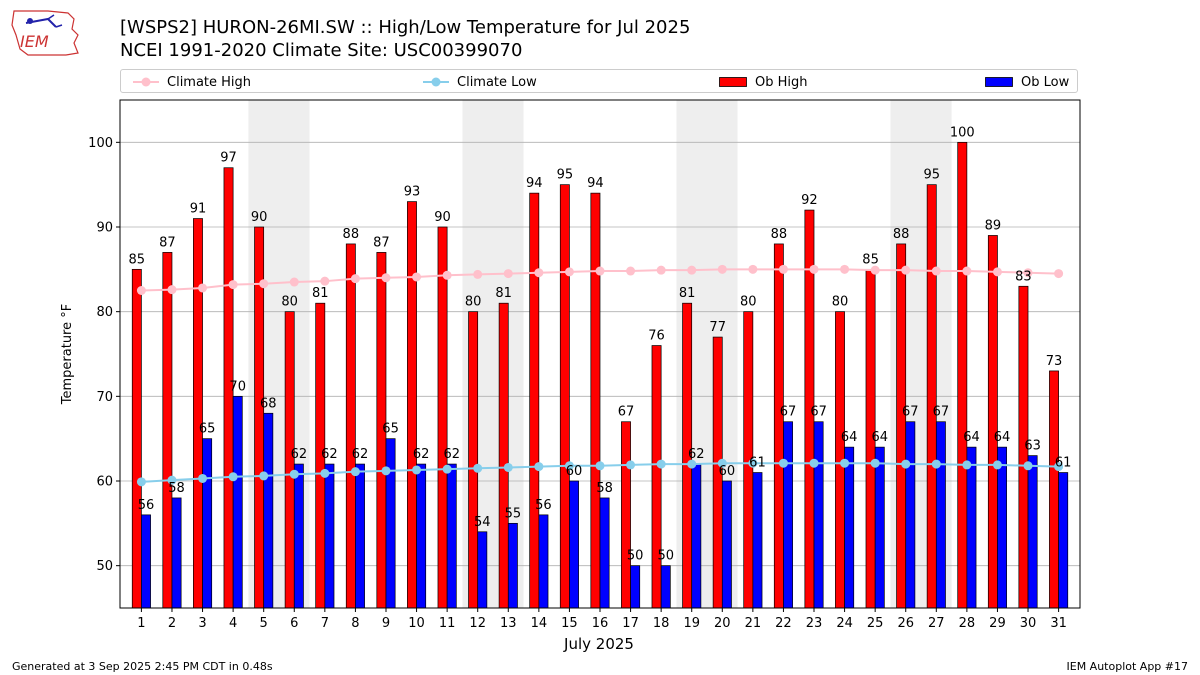  What do you see at coordinates (482, 522) in the screenshot?
I see `label-ob-low-12: 54` at bounding box center [482, 522].